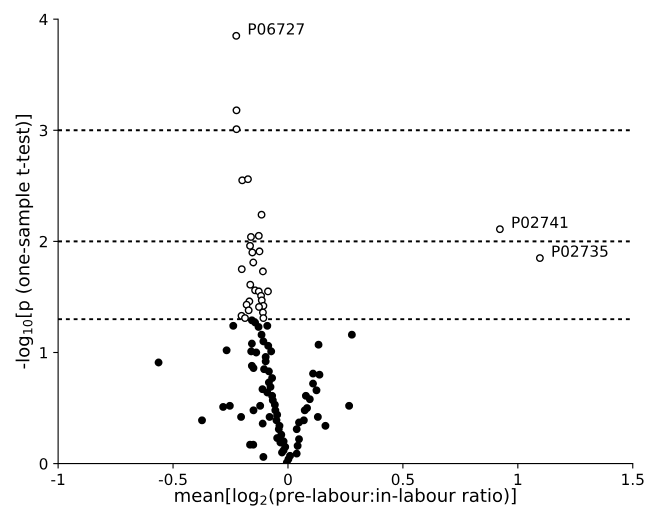 This screenshot has width=653, height=518. Describe the element at coordinates (288, 480) in the screenshot. I see `x-tick-label: 0` at that location.